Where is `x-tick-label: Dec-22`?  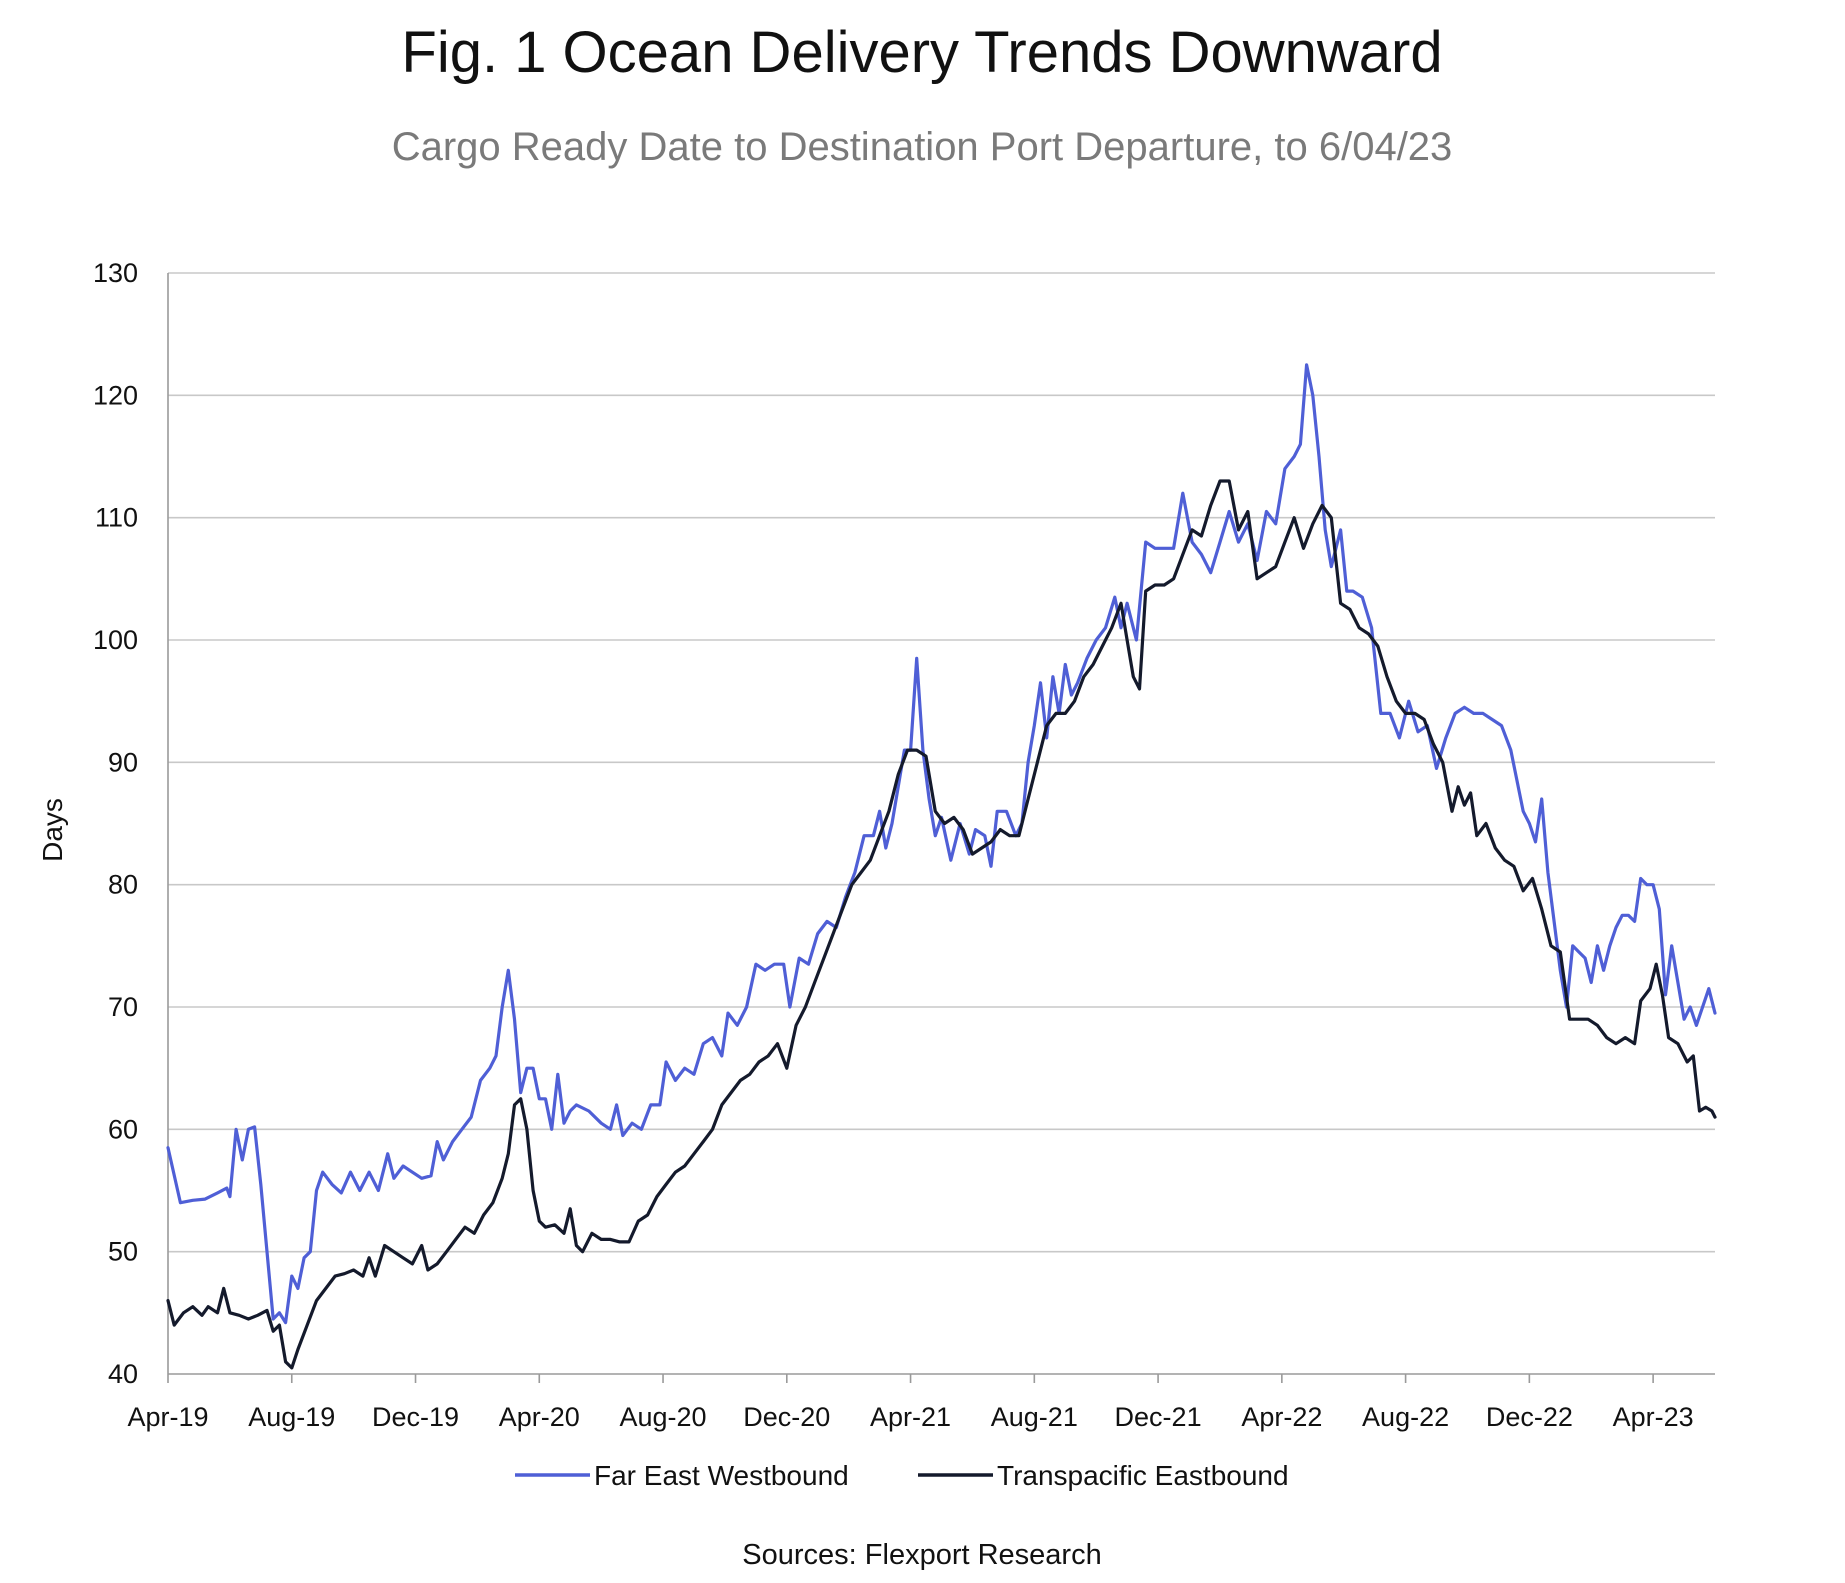 x-tick-label: Dec-22 is located at coordinates (1529, 1417).